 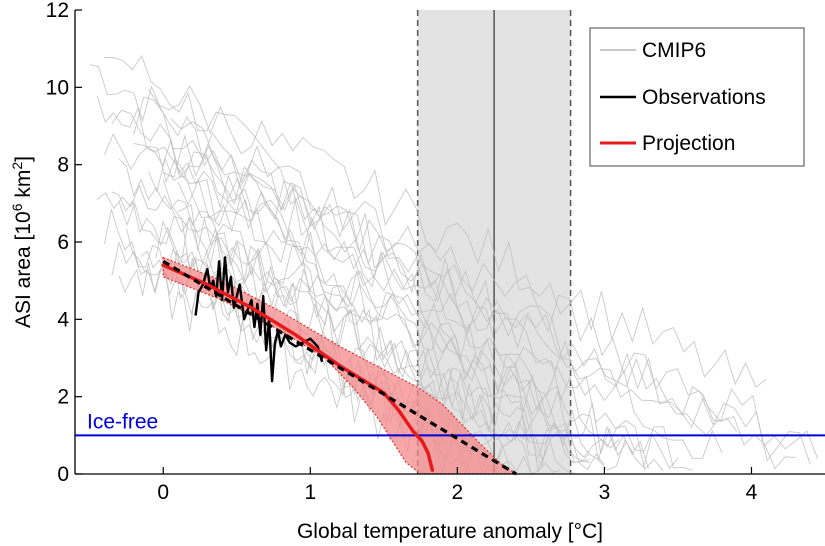 I want to click on y-tick-label: 4, so click(x=63, y=319).